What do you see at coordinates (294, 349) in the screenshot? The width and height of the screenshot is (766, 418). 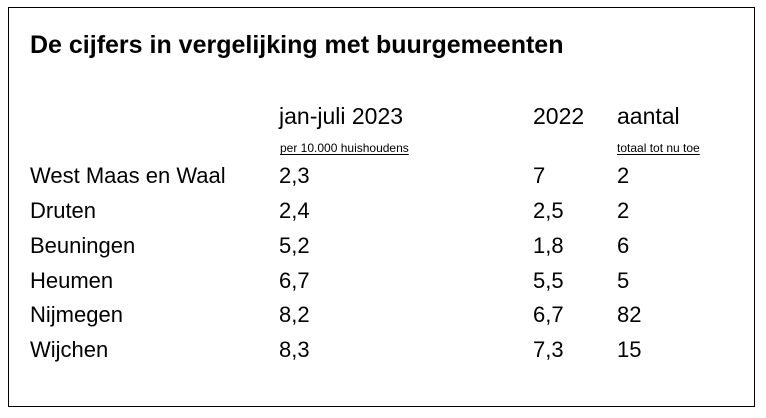 I see `row-value-2023: 8,3` at bounding box center [294, 349].